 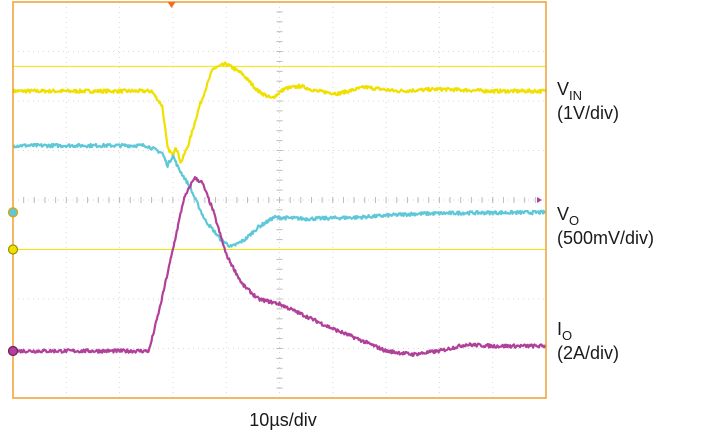 I want to click on series-scale-vo: (500mV/div), so click(x=606, y=238).